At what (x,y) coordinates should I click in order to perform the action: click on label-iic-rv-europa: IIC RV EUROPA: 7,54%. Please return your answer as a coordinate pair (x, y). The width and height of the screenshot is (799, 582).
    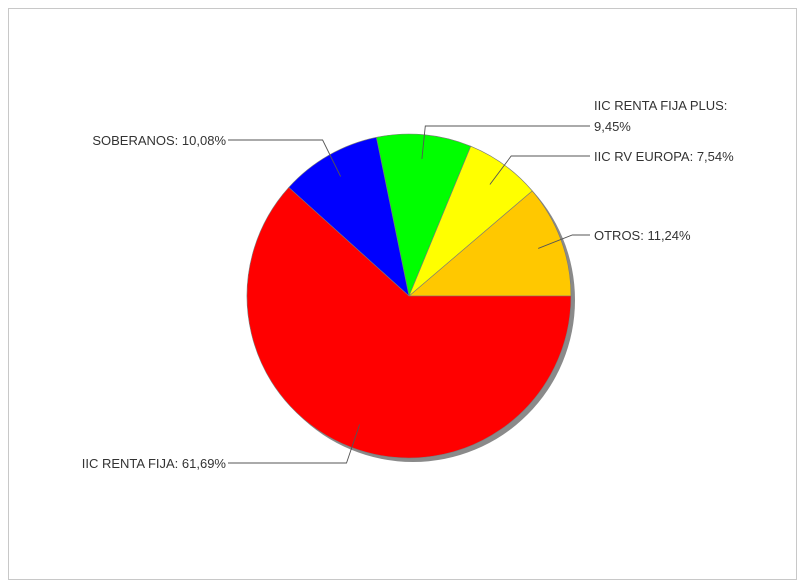
    Looking at the image, I should click on (664, 156).